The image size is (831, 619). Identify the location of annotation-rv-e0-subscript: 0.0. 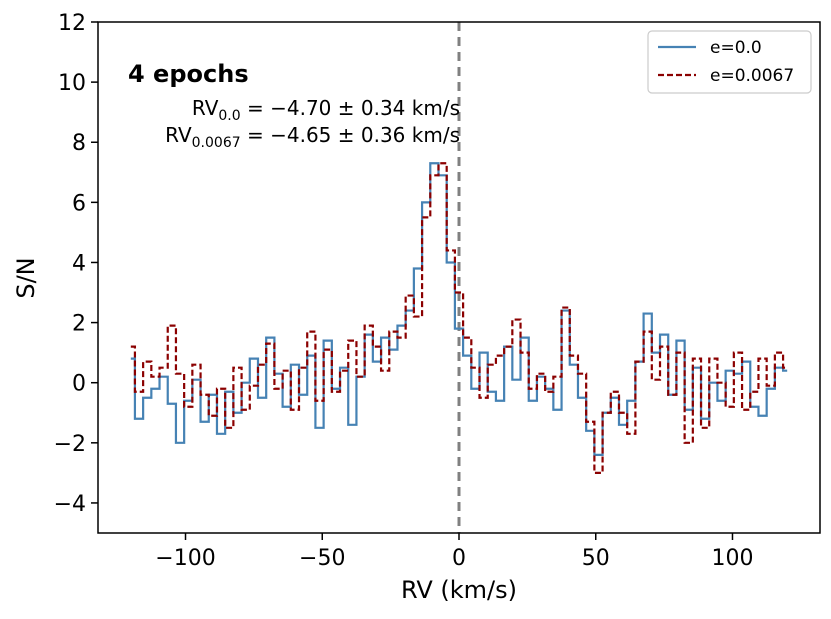
(229, 116).